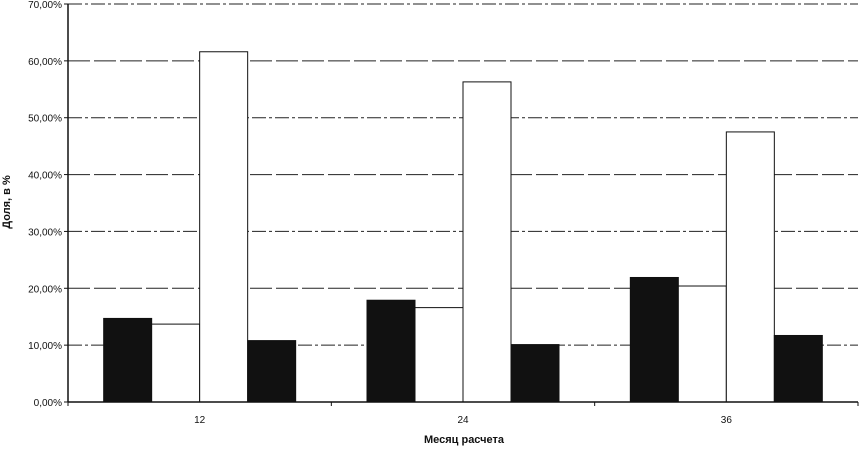 The width and height of the screenshot is (859, 453). I want to click on y-tick-label: 20,00%, so click(45, 289).